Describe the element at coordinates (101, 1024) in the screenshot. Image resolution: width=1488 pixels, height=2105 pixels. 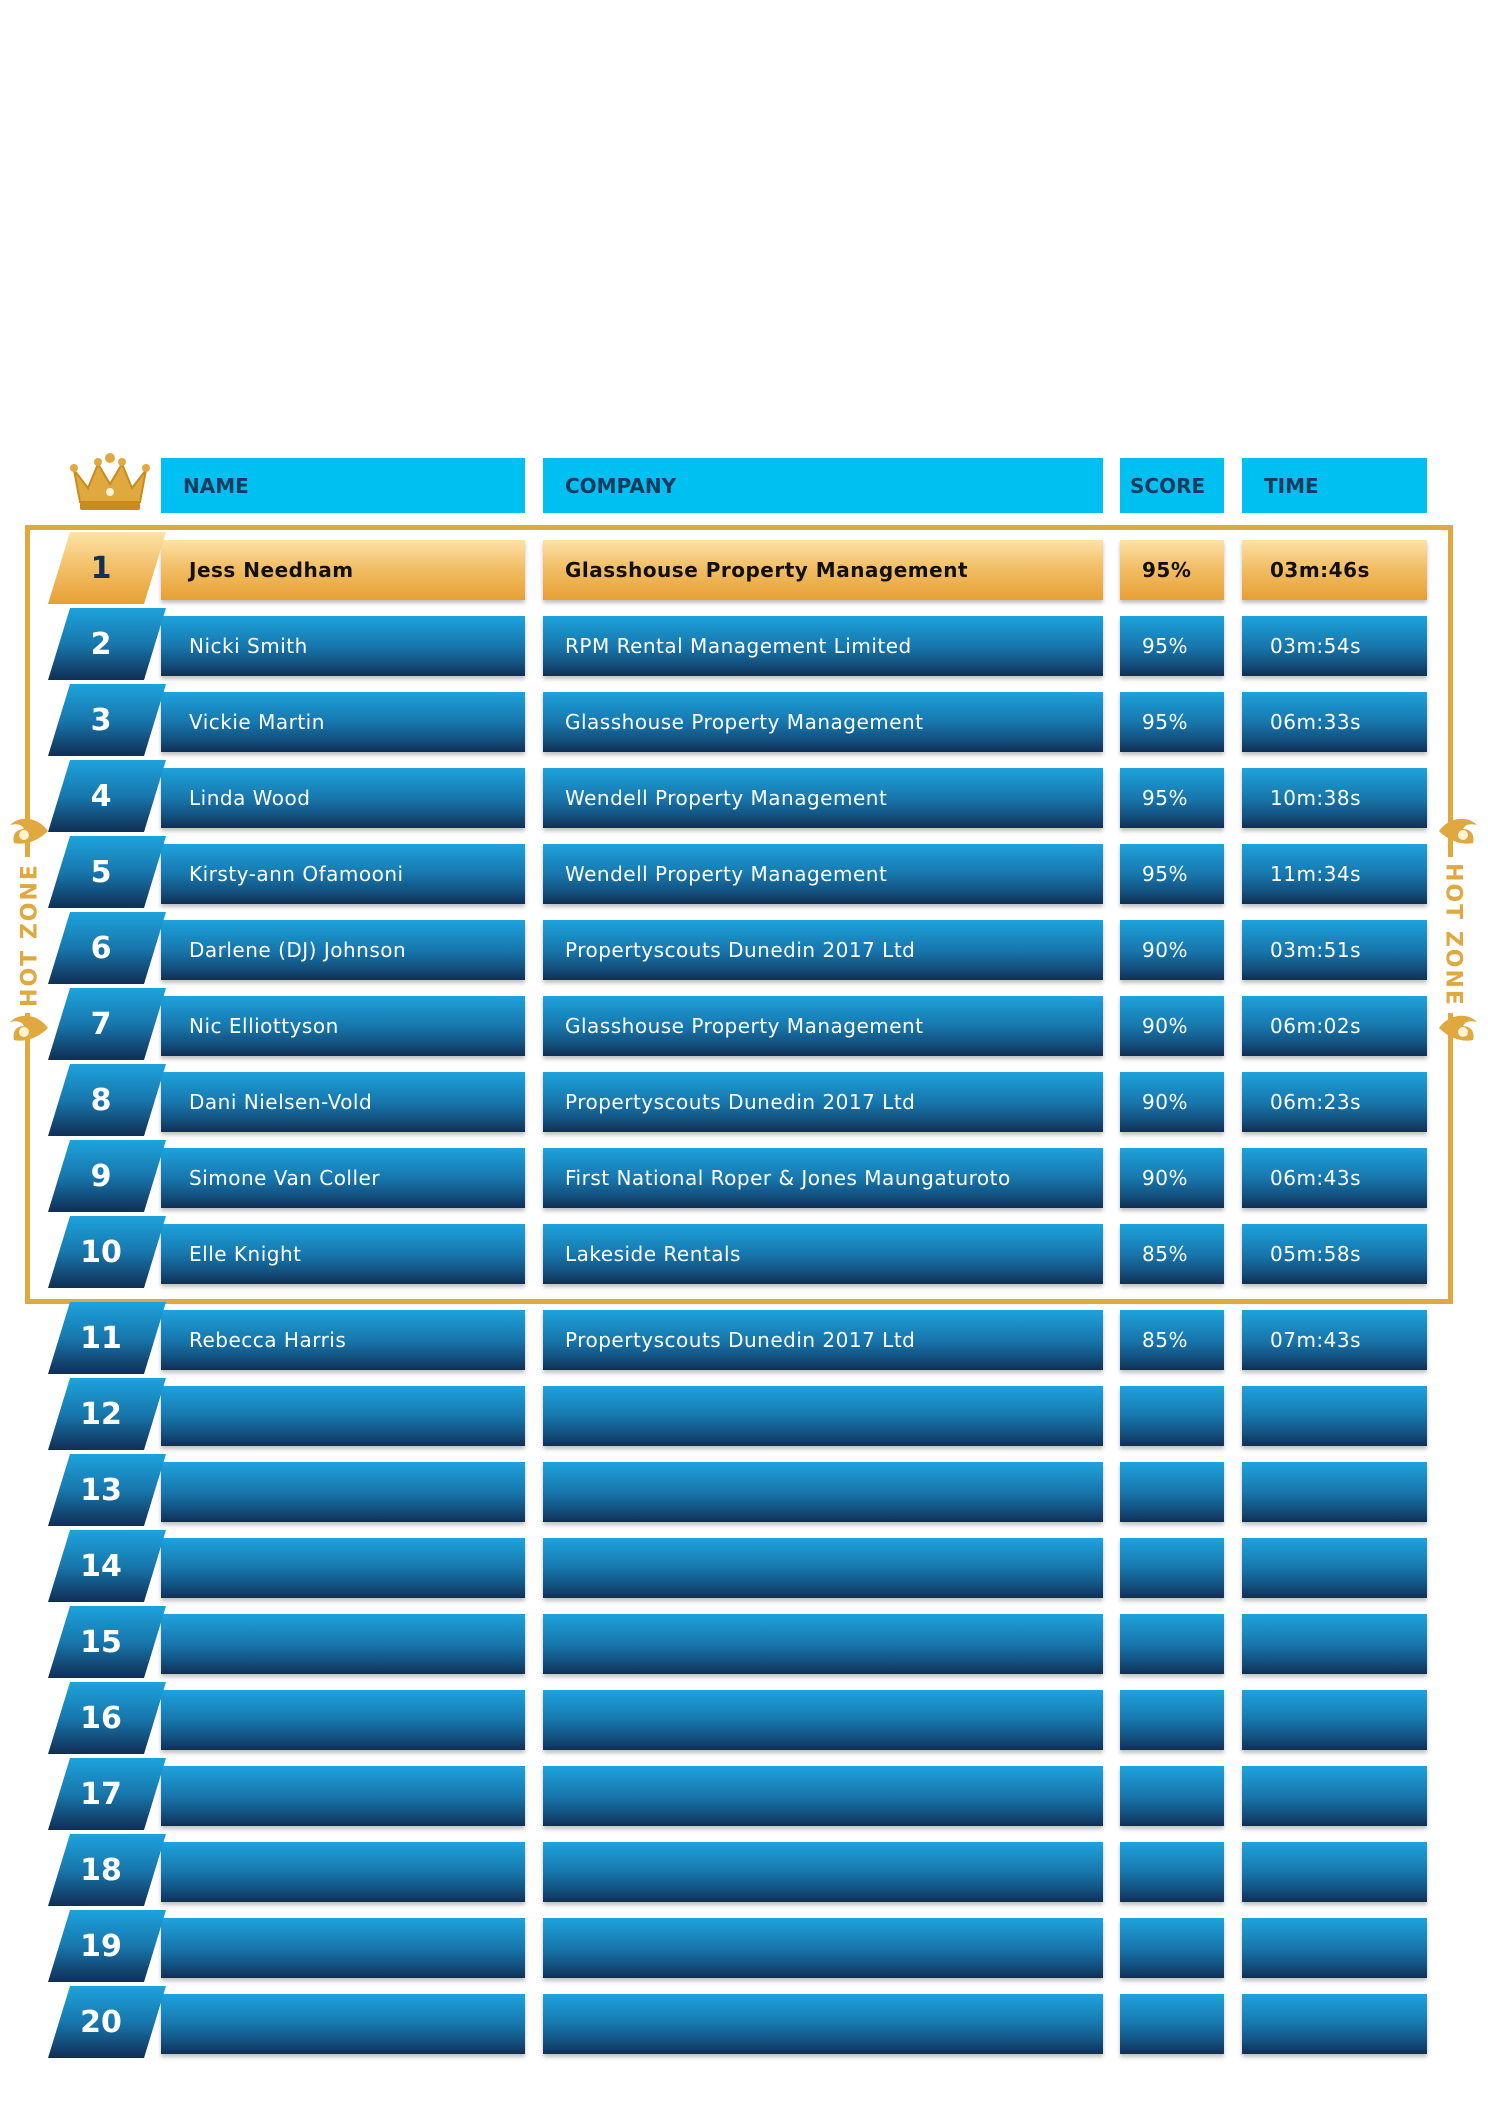
I see `rank-number: 7` at that location.